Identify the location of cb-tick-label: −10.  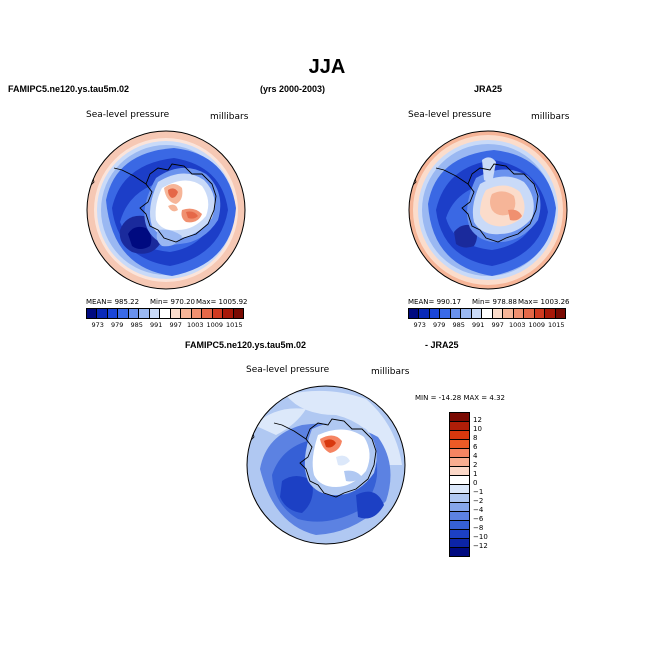
(480, 537).